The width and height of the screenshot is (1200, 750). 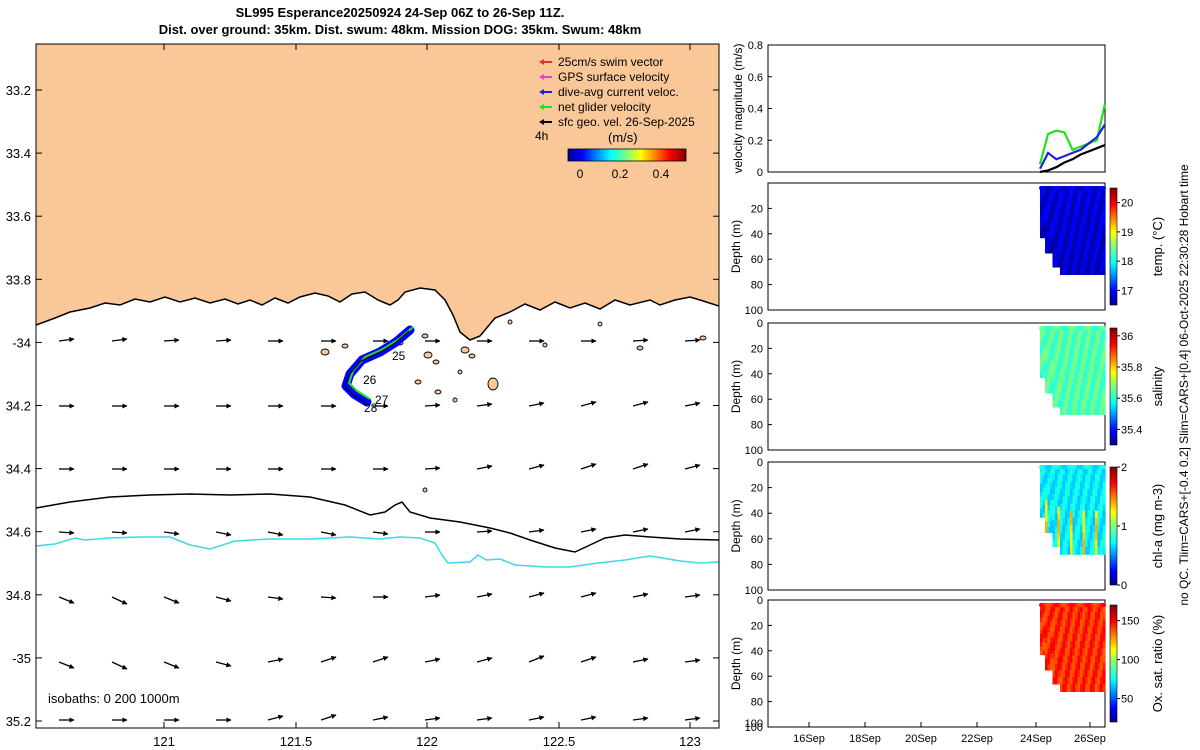 What do you see at coordinates (18, 153) in the screenshot?
I see `y-tick-label: 33.4` at bounding box center [18, 153].